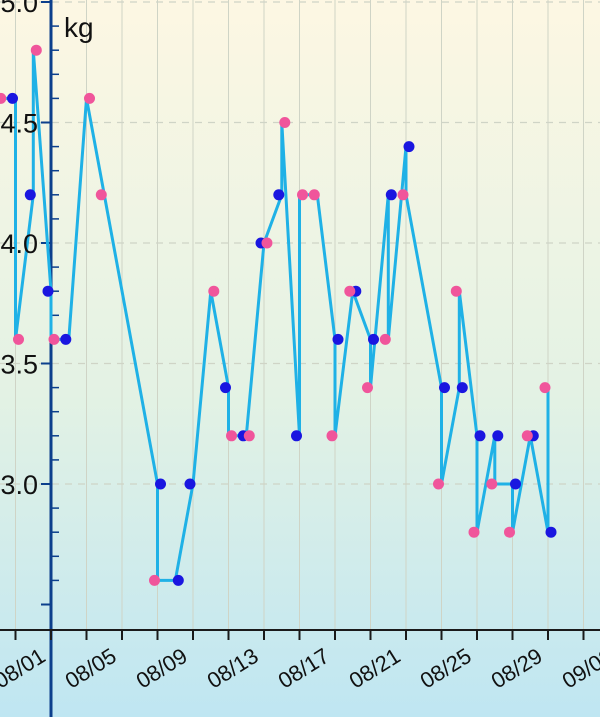  What do you see at coordinates (79, 27) in the screenshot?
I see `y-axis-unit-label: kg` at bounding box center [79, 27].